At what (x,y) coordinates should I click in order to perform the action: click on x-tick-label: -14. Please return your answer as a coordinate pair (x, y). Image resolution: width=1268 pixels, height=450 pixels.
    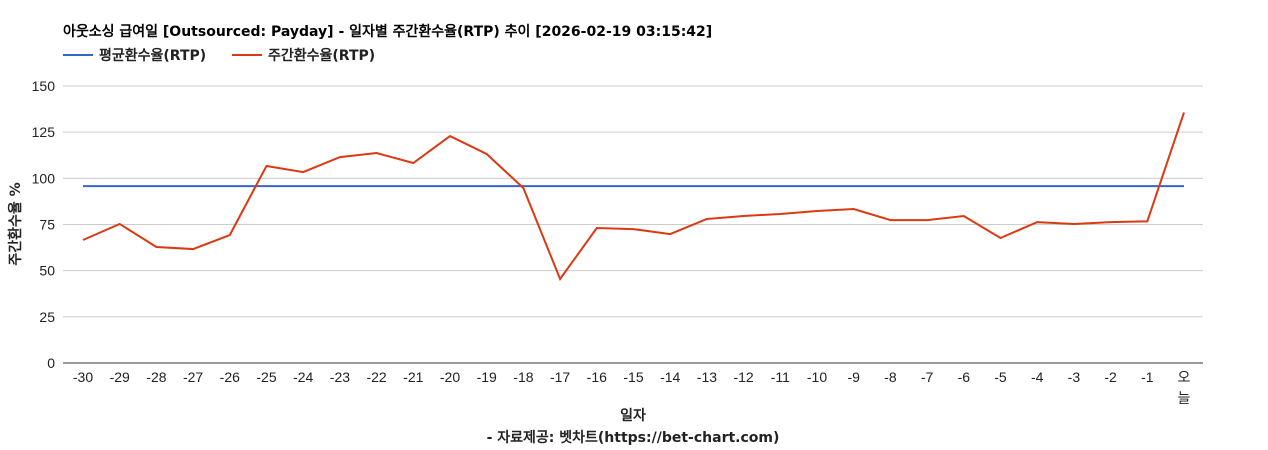
    Looking at the image, I should click on (670, 377).